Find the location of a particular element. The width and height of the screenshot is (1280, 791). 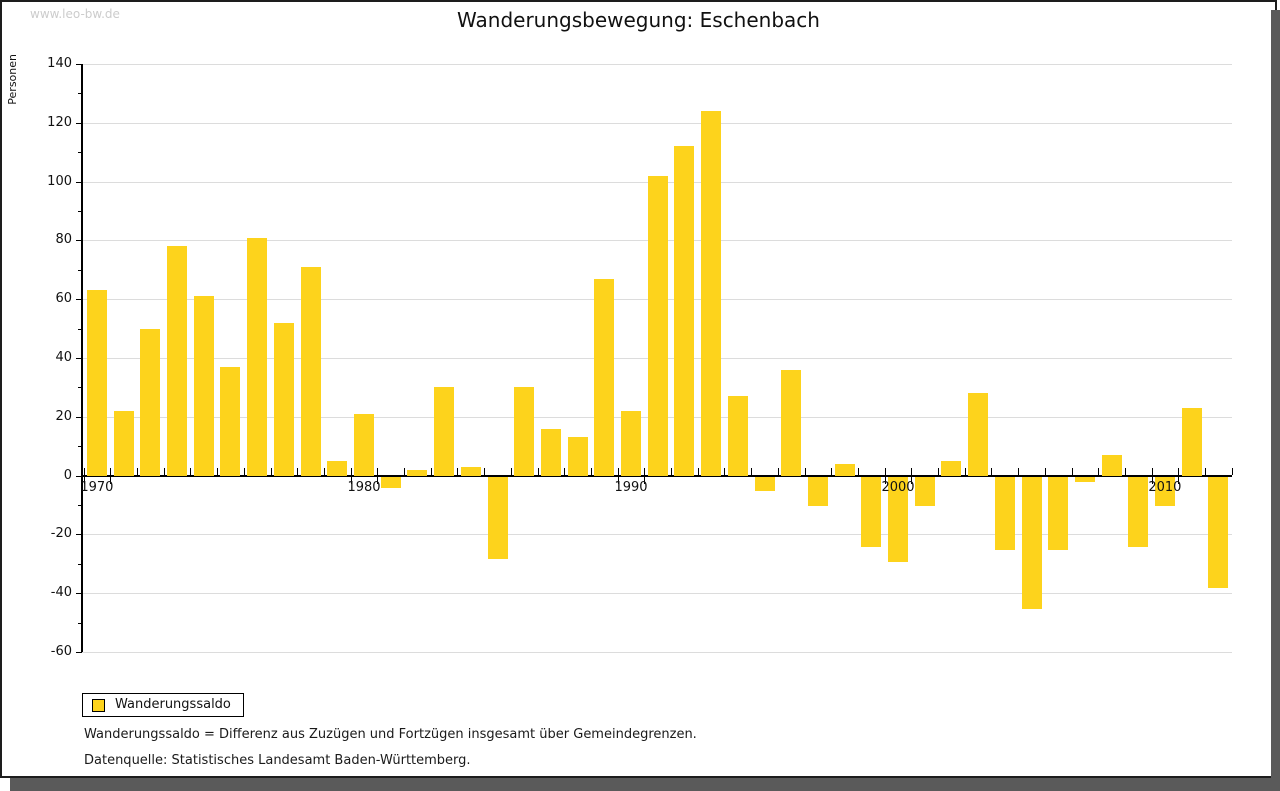

bar-1972 is located at coordinates (150, 402).